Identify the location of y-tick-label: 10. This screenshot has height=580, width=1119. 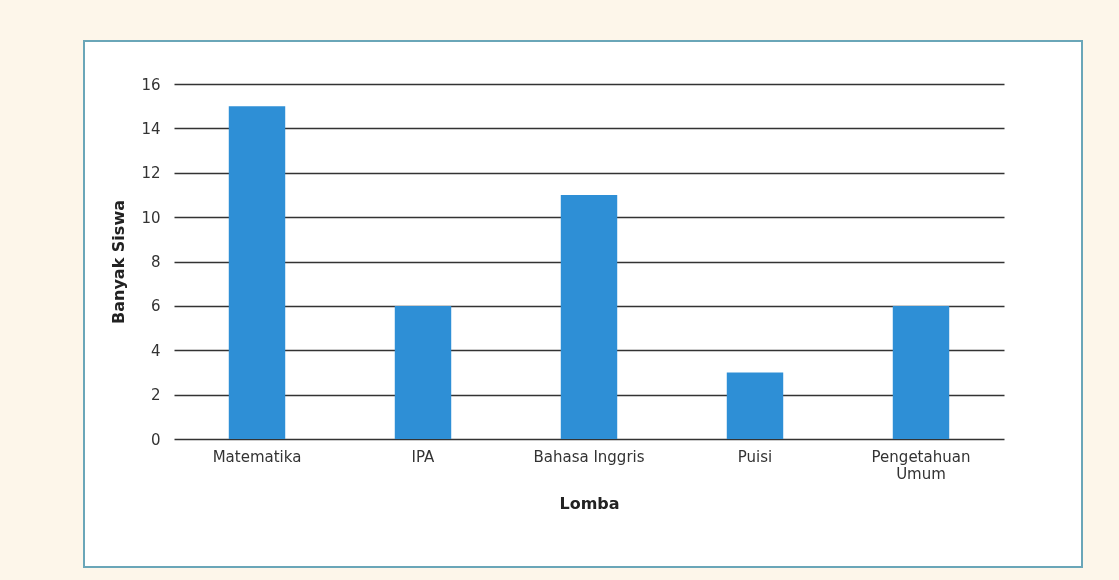
(151, 217).